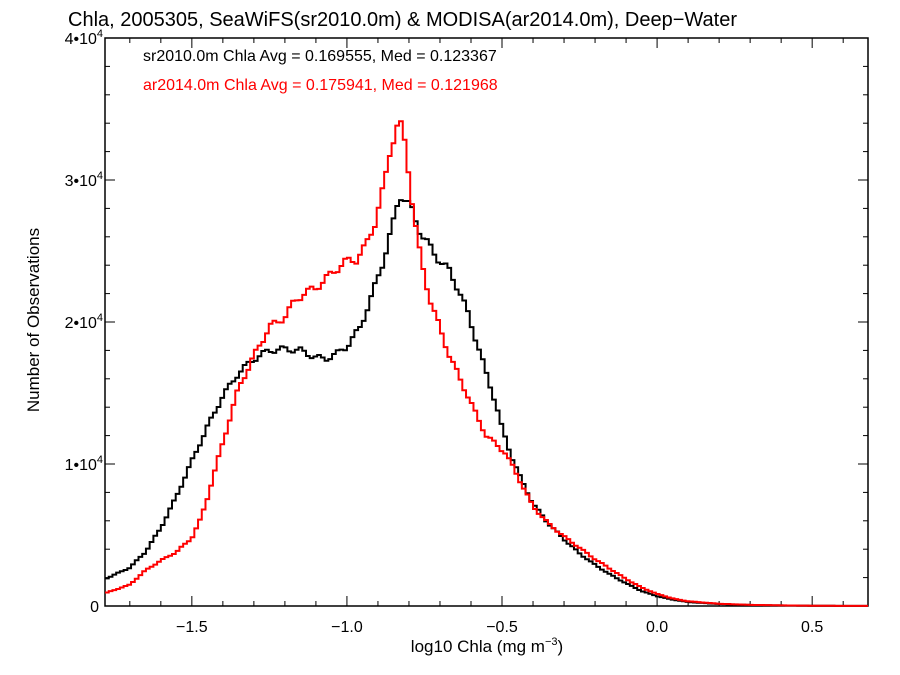 This screenshot has height=675, width=900. What do you see at coordinates (812, 627) in the screenshot?
I see `x-tick-label: 0.5` at bounding box center [812, 627].